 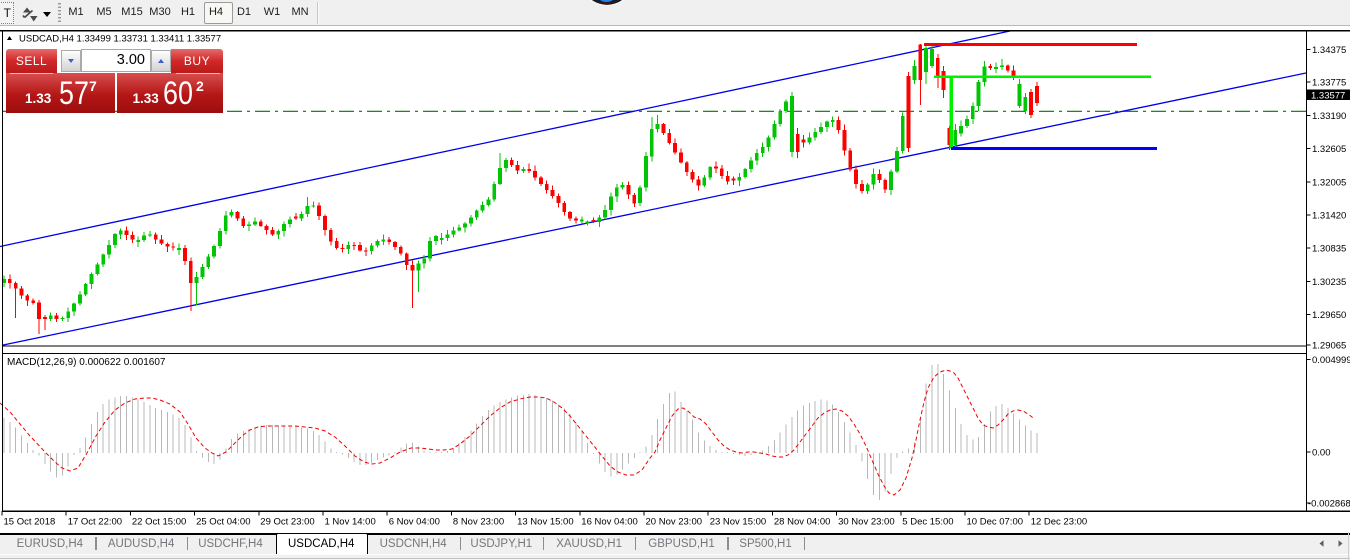 What do you see at coordinates (223, 522) in the screenshot?
I see `svg-text: 25 Oct 04:00` at bounding box center [223, 522].